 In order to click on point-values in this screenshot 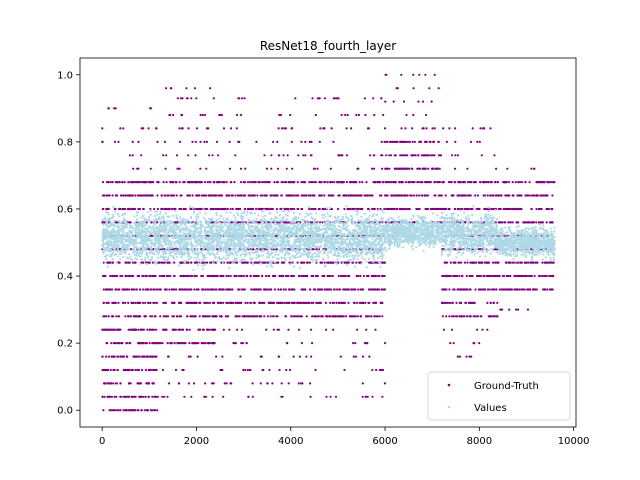, I will do `click(187, 230)`.